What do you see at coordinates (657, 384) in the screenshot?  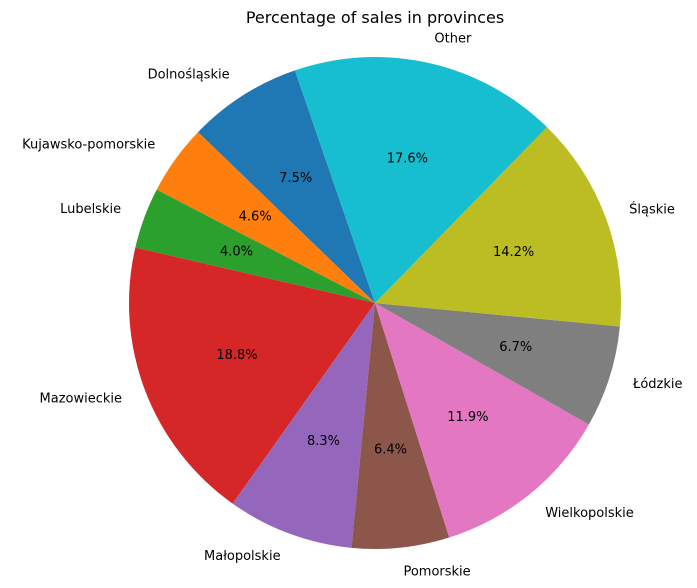 I see `slice-label-lodzkie: Łódzkie` at bounding box center [657, 384].